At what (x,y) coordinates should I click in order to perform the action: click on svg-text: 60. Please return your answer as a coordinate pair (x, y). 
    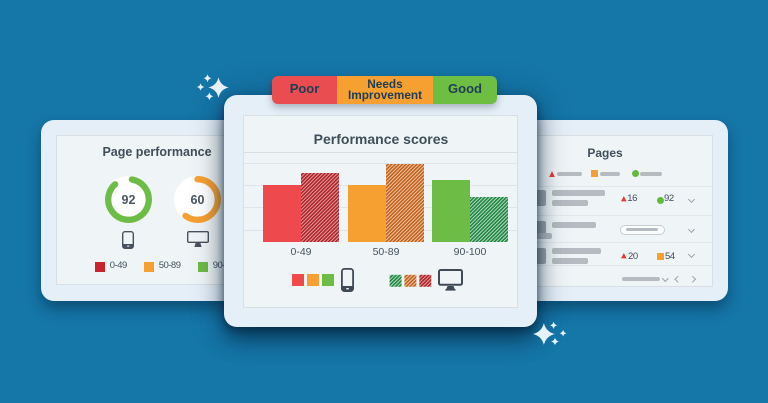
    Looking at the image, I should click on (198, 200).